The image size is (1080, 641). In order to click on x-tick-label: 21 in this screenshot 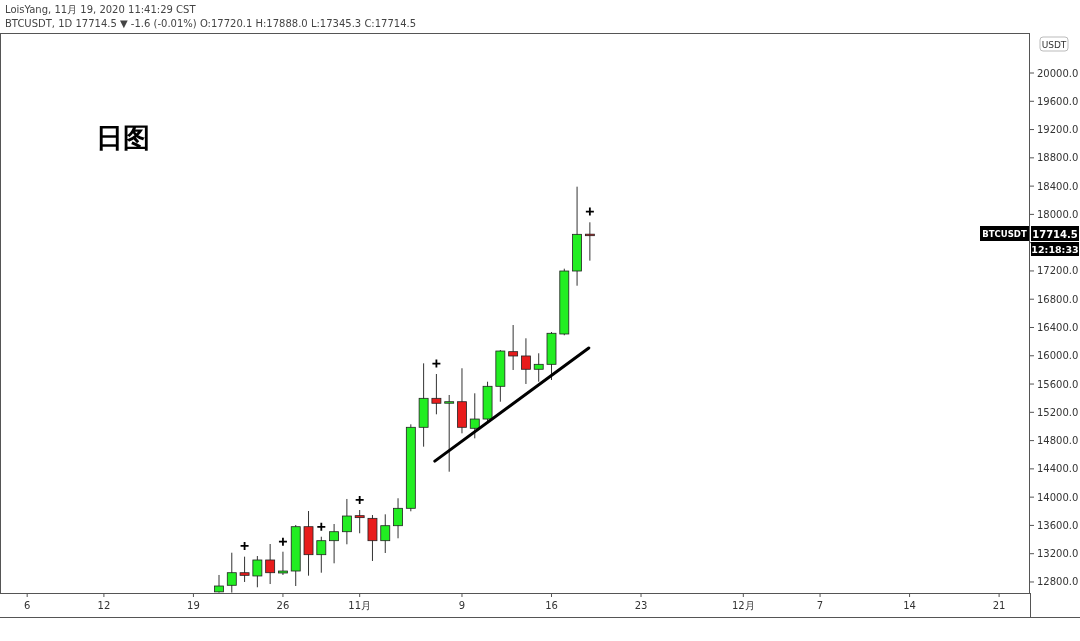, I will do `click(999, 605)`.